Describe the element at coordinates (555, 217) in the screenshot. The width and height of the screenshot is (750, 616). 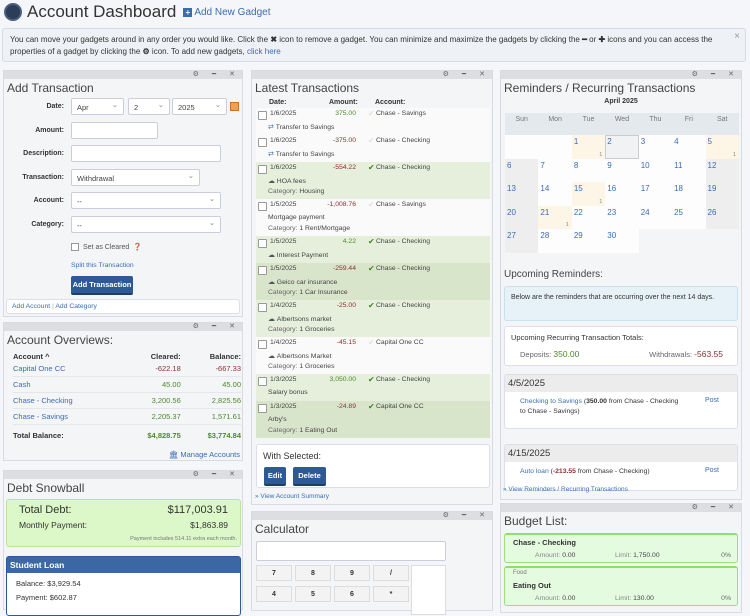
I see `calendar-day: 21 1` at that location.